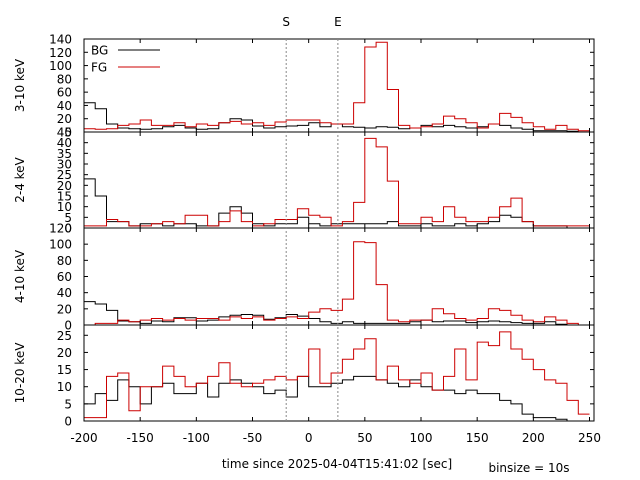 The image size is (640, 480). I want to click on x-tick-label: 0, so click(309, 438).